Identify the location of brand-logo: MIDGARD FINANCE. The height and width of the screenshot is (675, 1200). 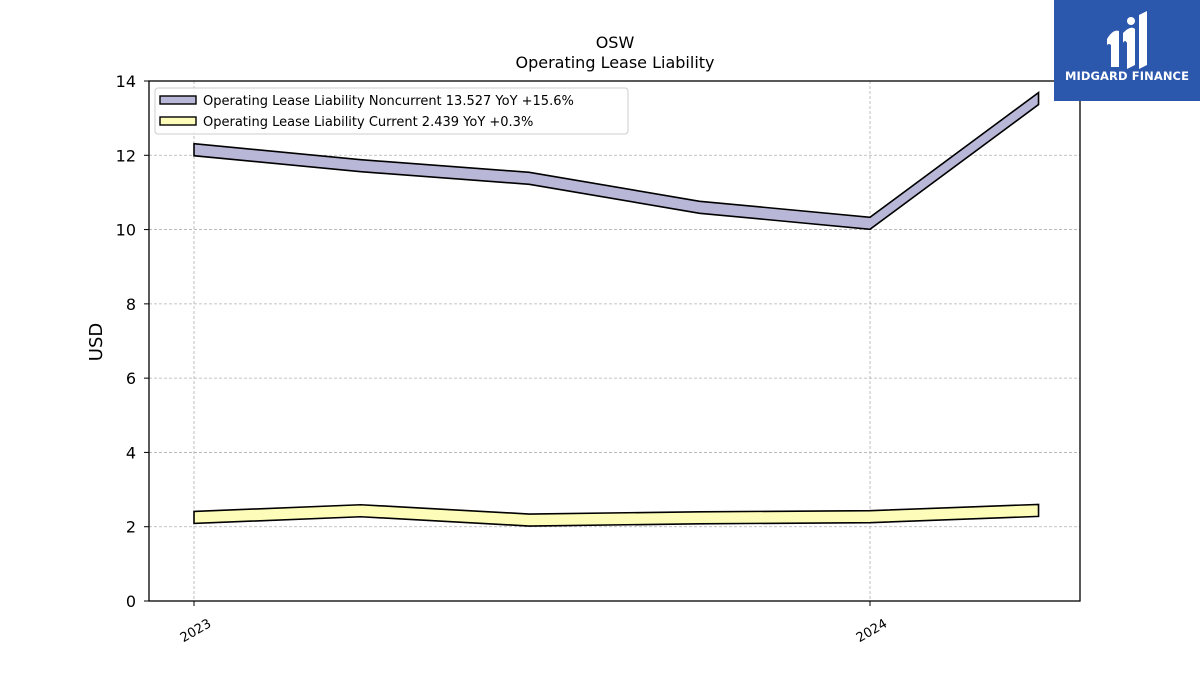
(1127, 50).